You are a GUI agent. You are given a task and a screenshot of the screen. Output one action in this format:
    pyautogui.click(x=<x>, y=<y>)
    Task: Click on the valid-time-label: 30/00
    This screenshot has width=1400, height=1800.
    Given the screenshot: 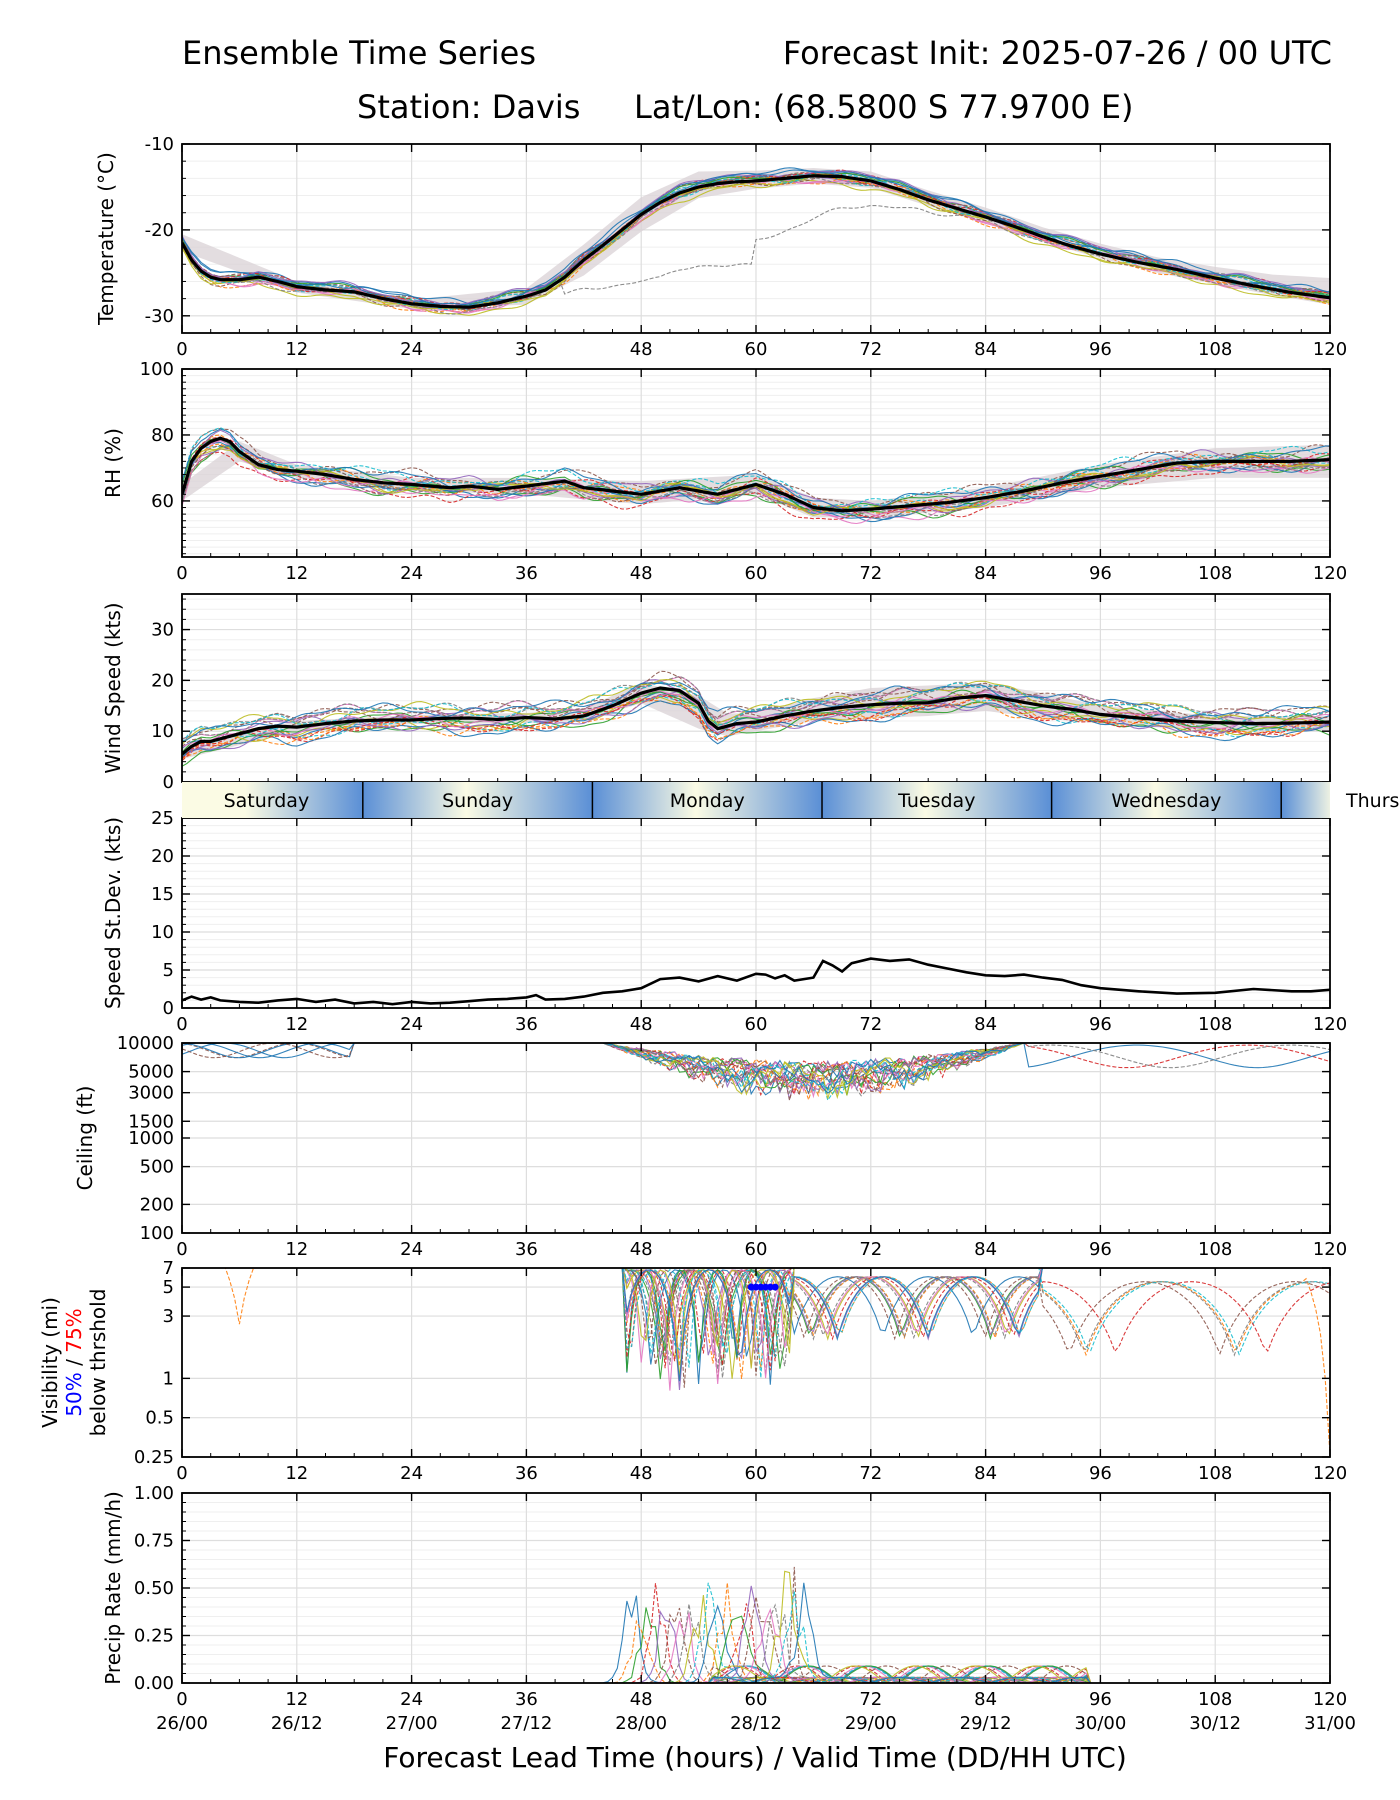 What is the action you would take?
    pyautogui.click(x=1100, y=1723)
    